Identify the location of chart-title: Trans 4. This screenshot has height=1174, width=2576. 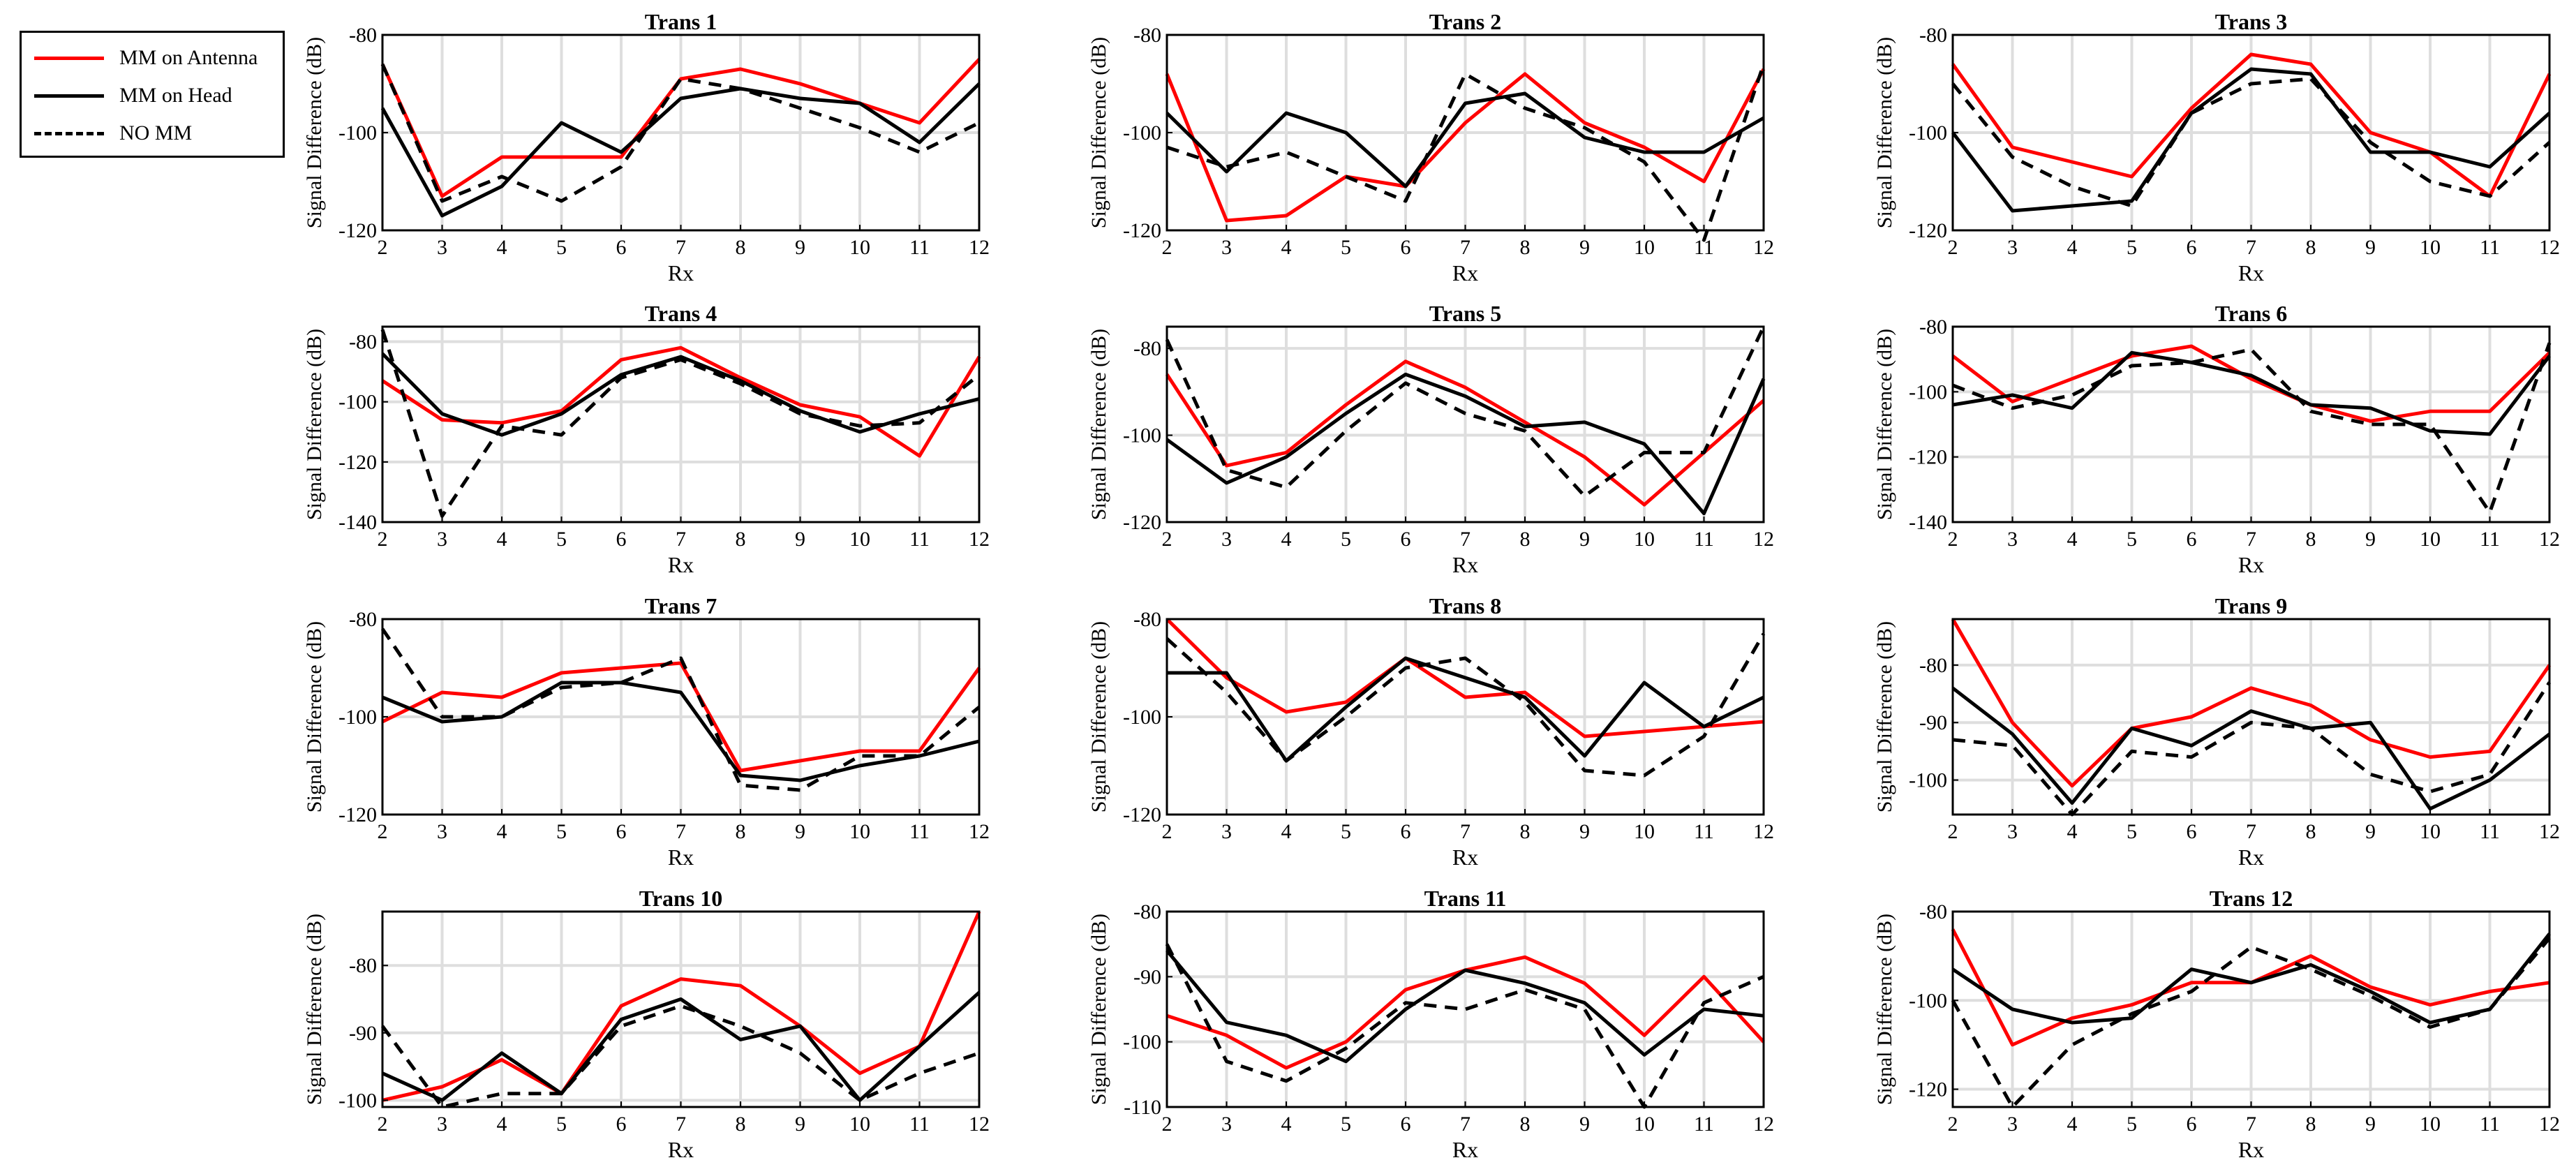
(681, 313).